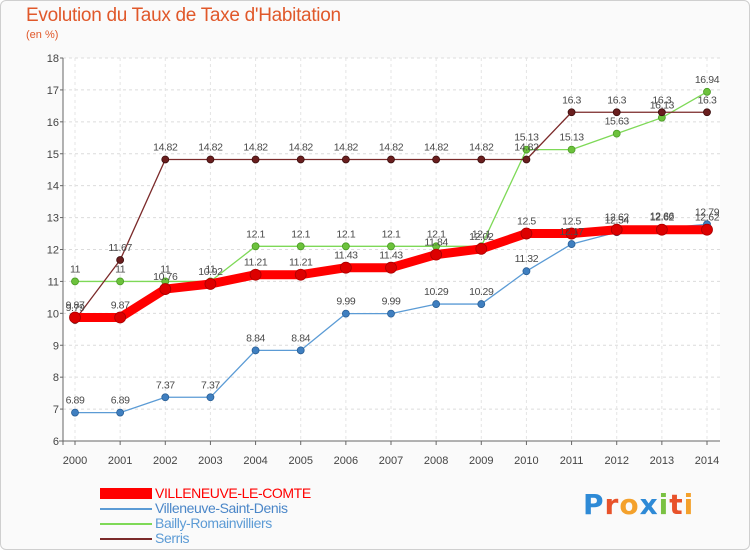  I want to click on logo-letter: r, so click(612, 504).